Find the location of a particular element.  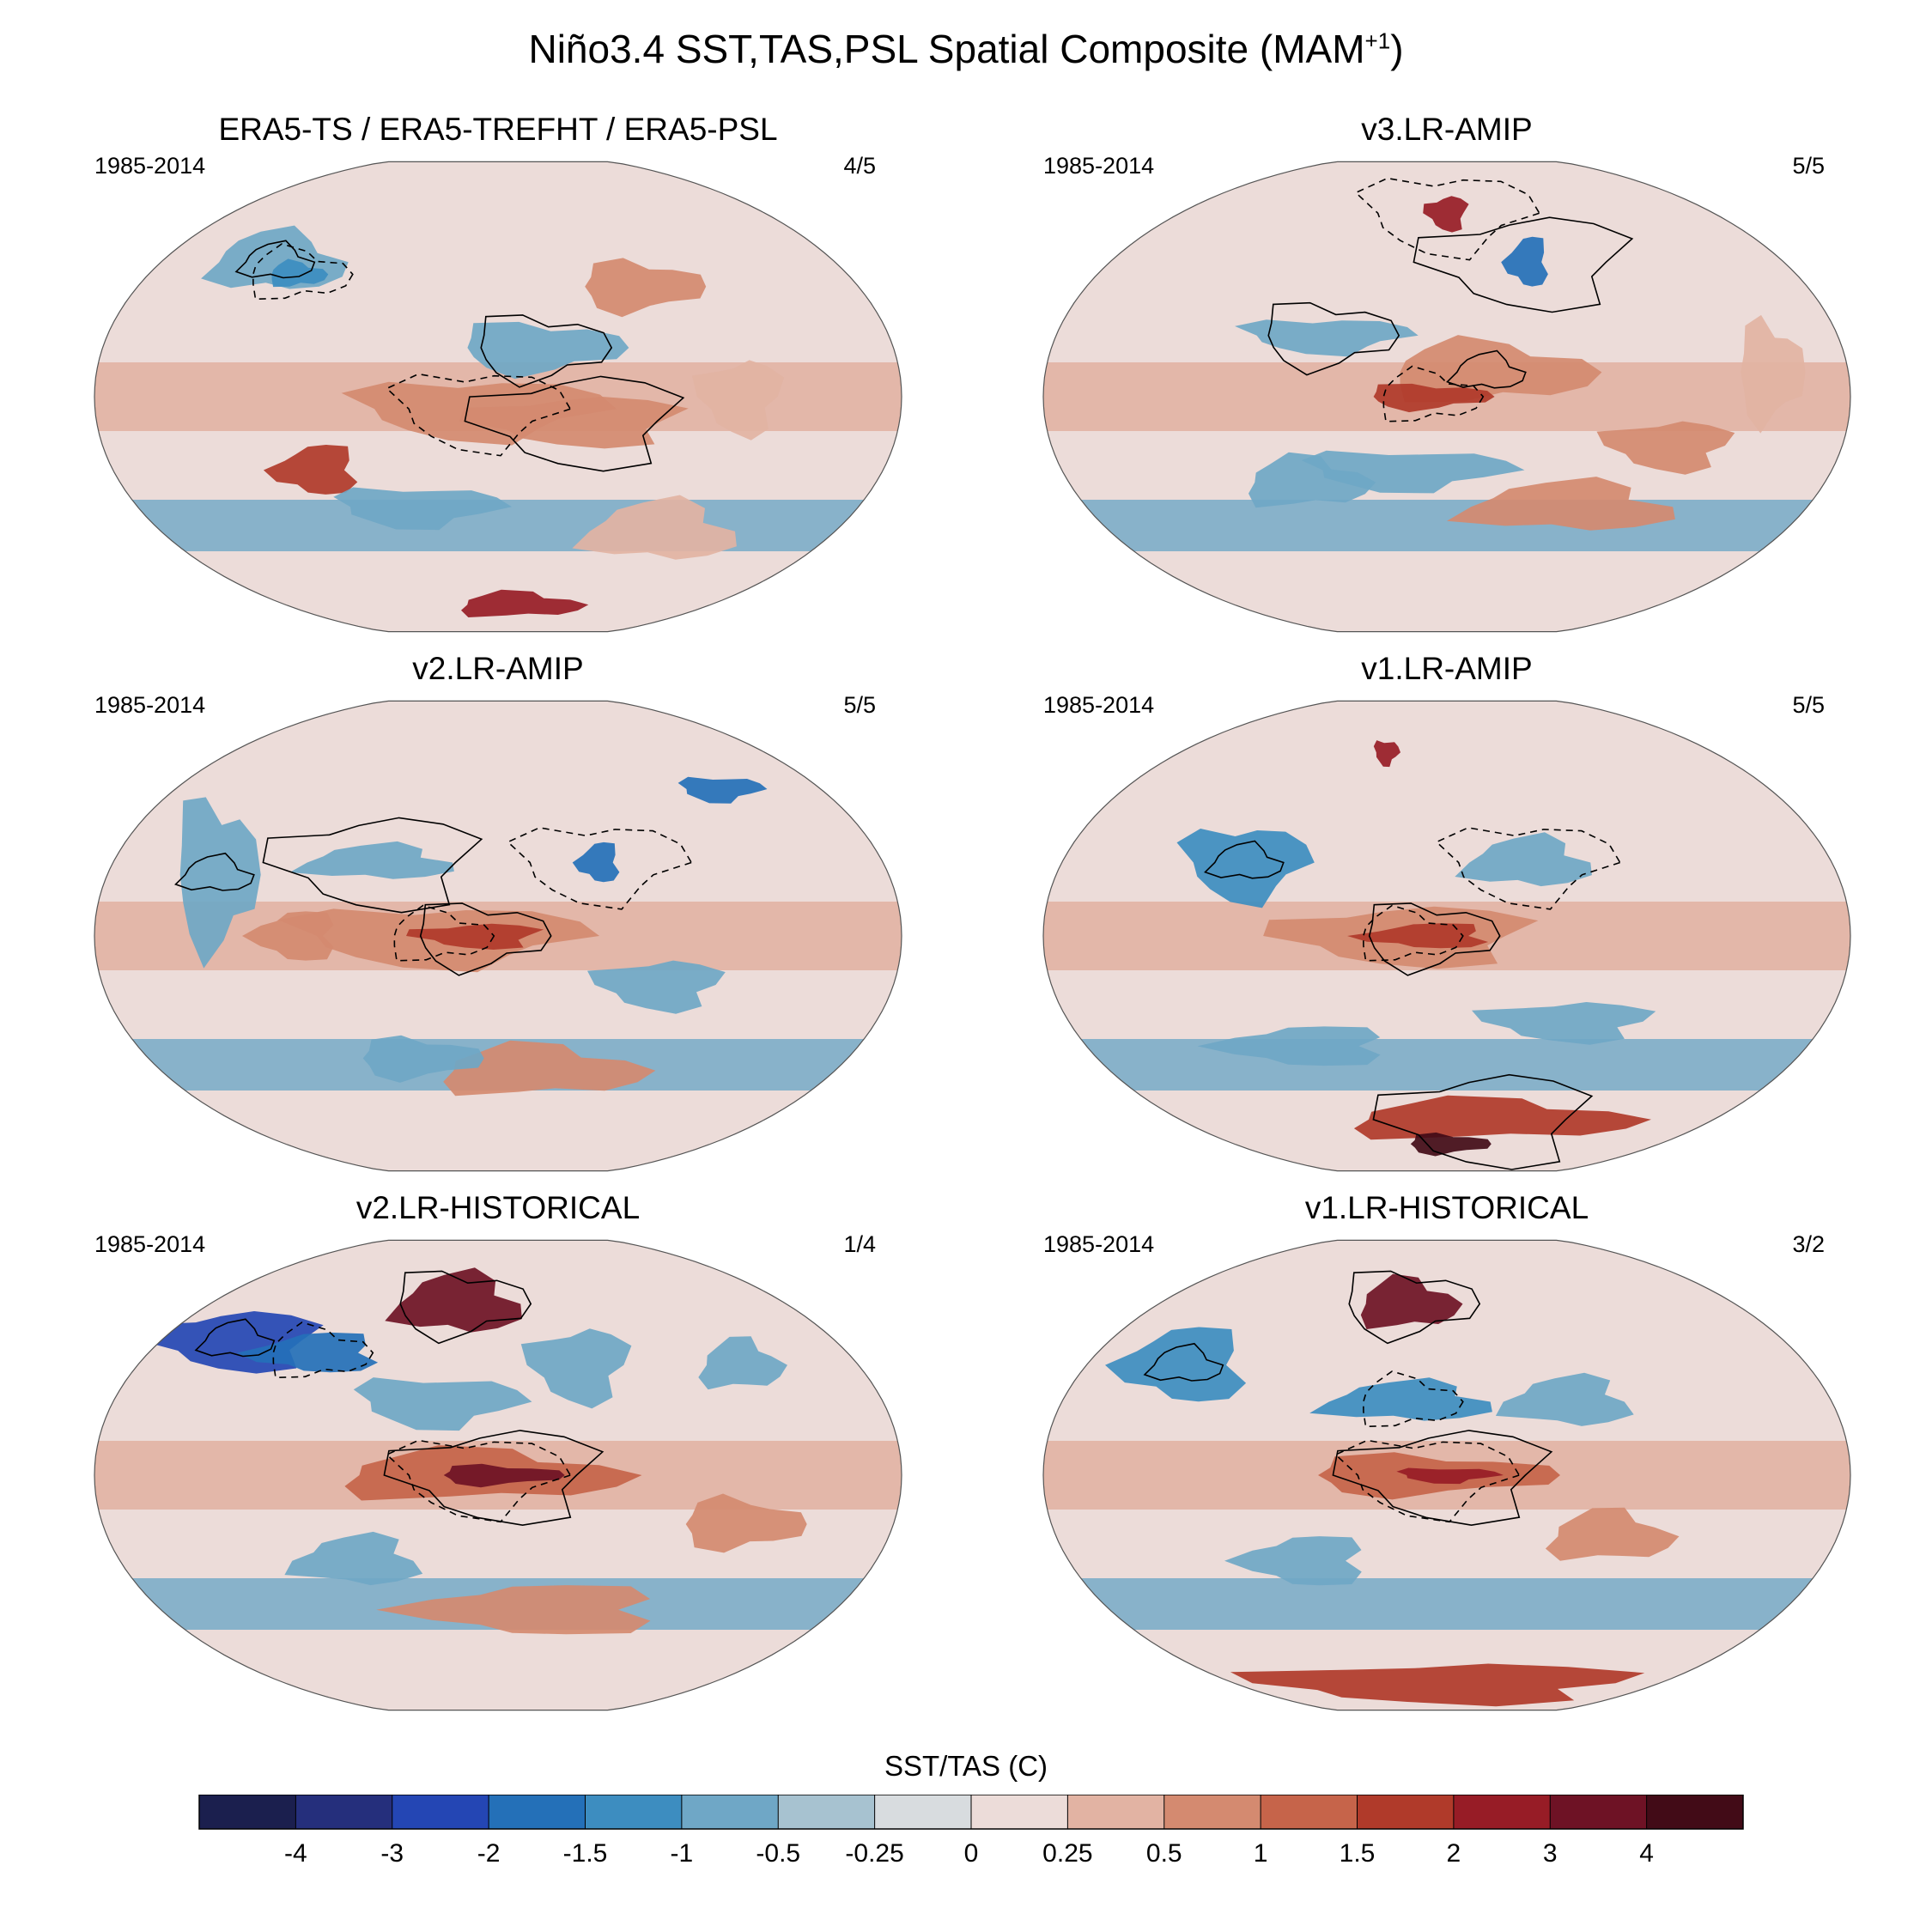

panel-title: v2.LR-AMIP is located at coordinates (498, 669).